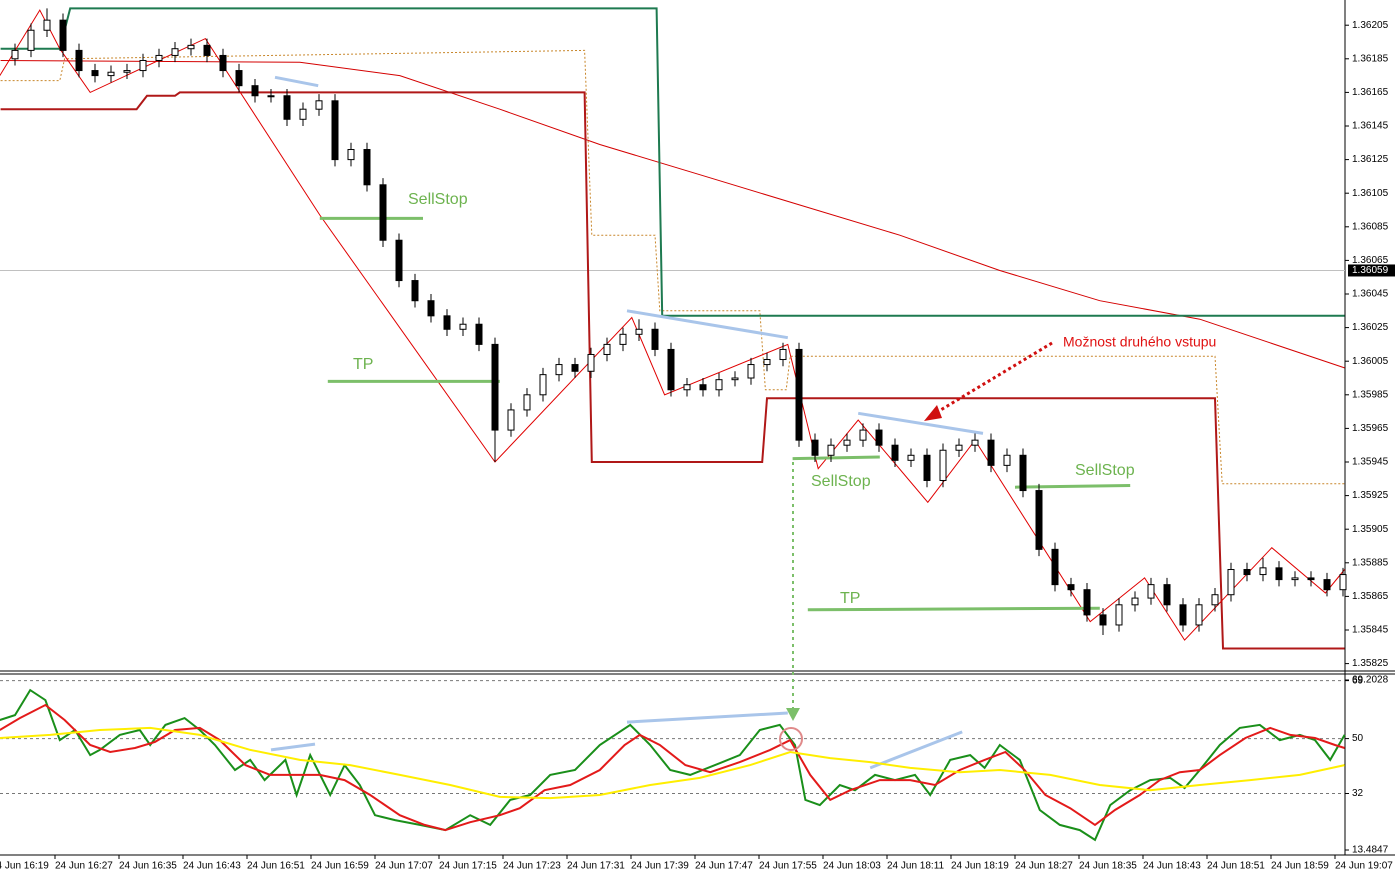  What do you see at coordinates (1370, 226) in the screenshot?
I see `y-tick-label: 1.36085` at bounding box center [1370, 226].